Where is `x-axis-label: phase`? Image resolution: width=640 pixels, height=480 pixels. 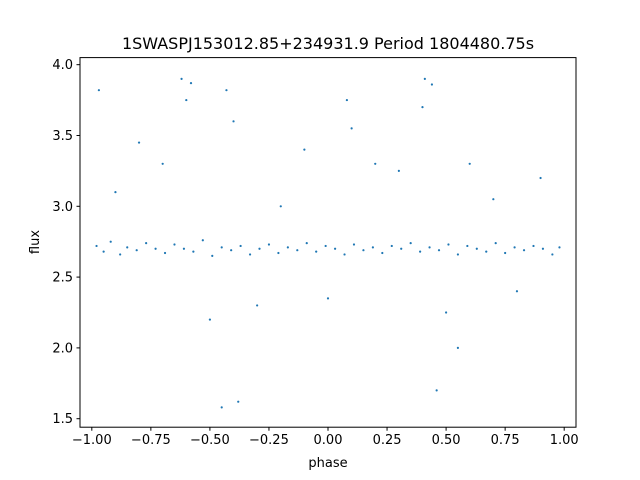
x-axis-label: phase is located at coordinates (327, 463).